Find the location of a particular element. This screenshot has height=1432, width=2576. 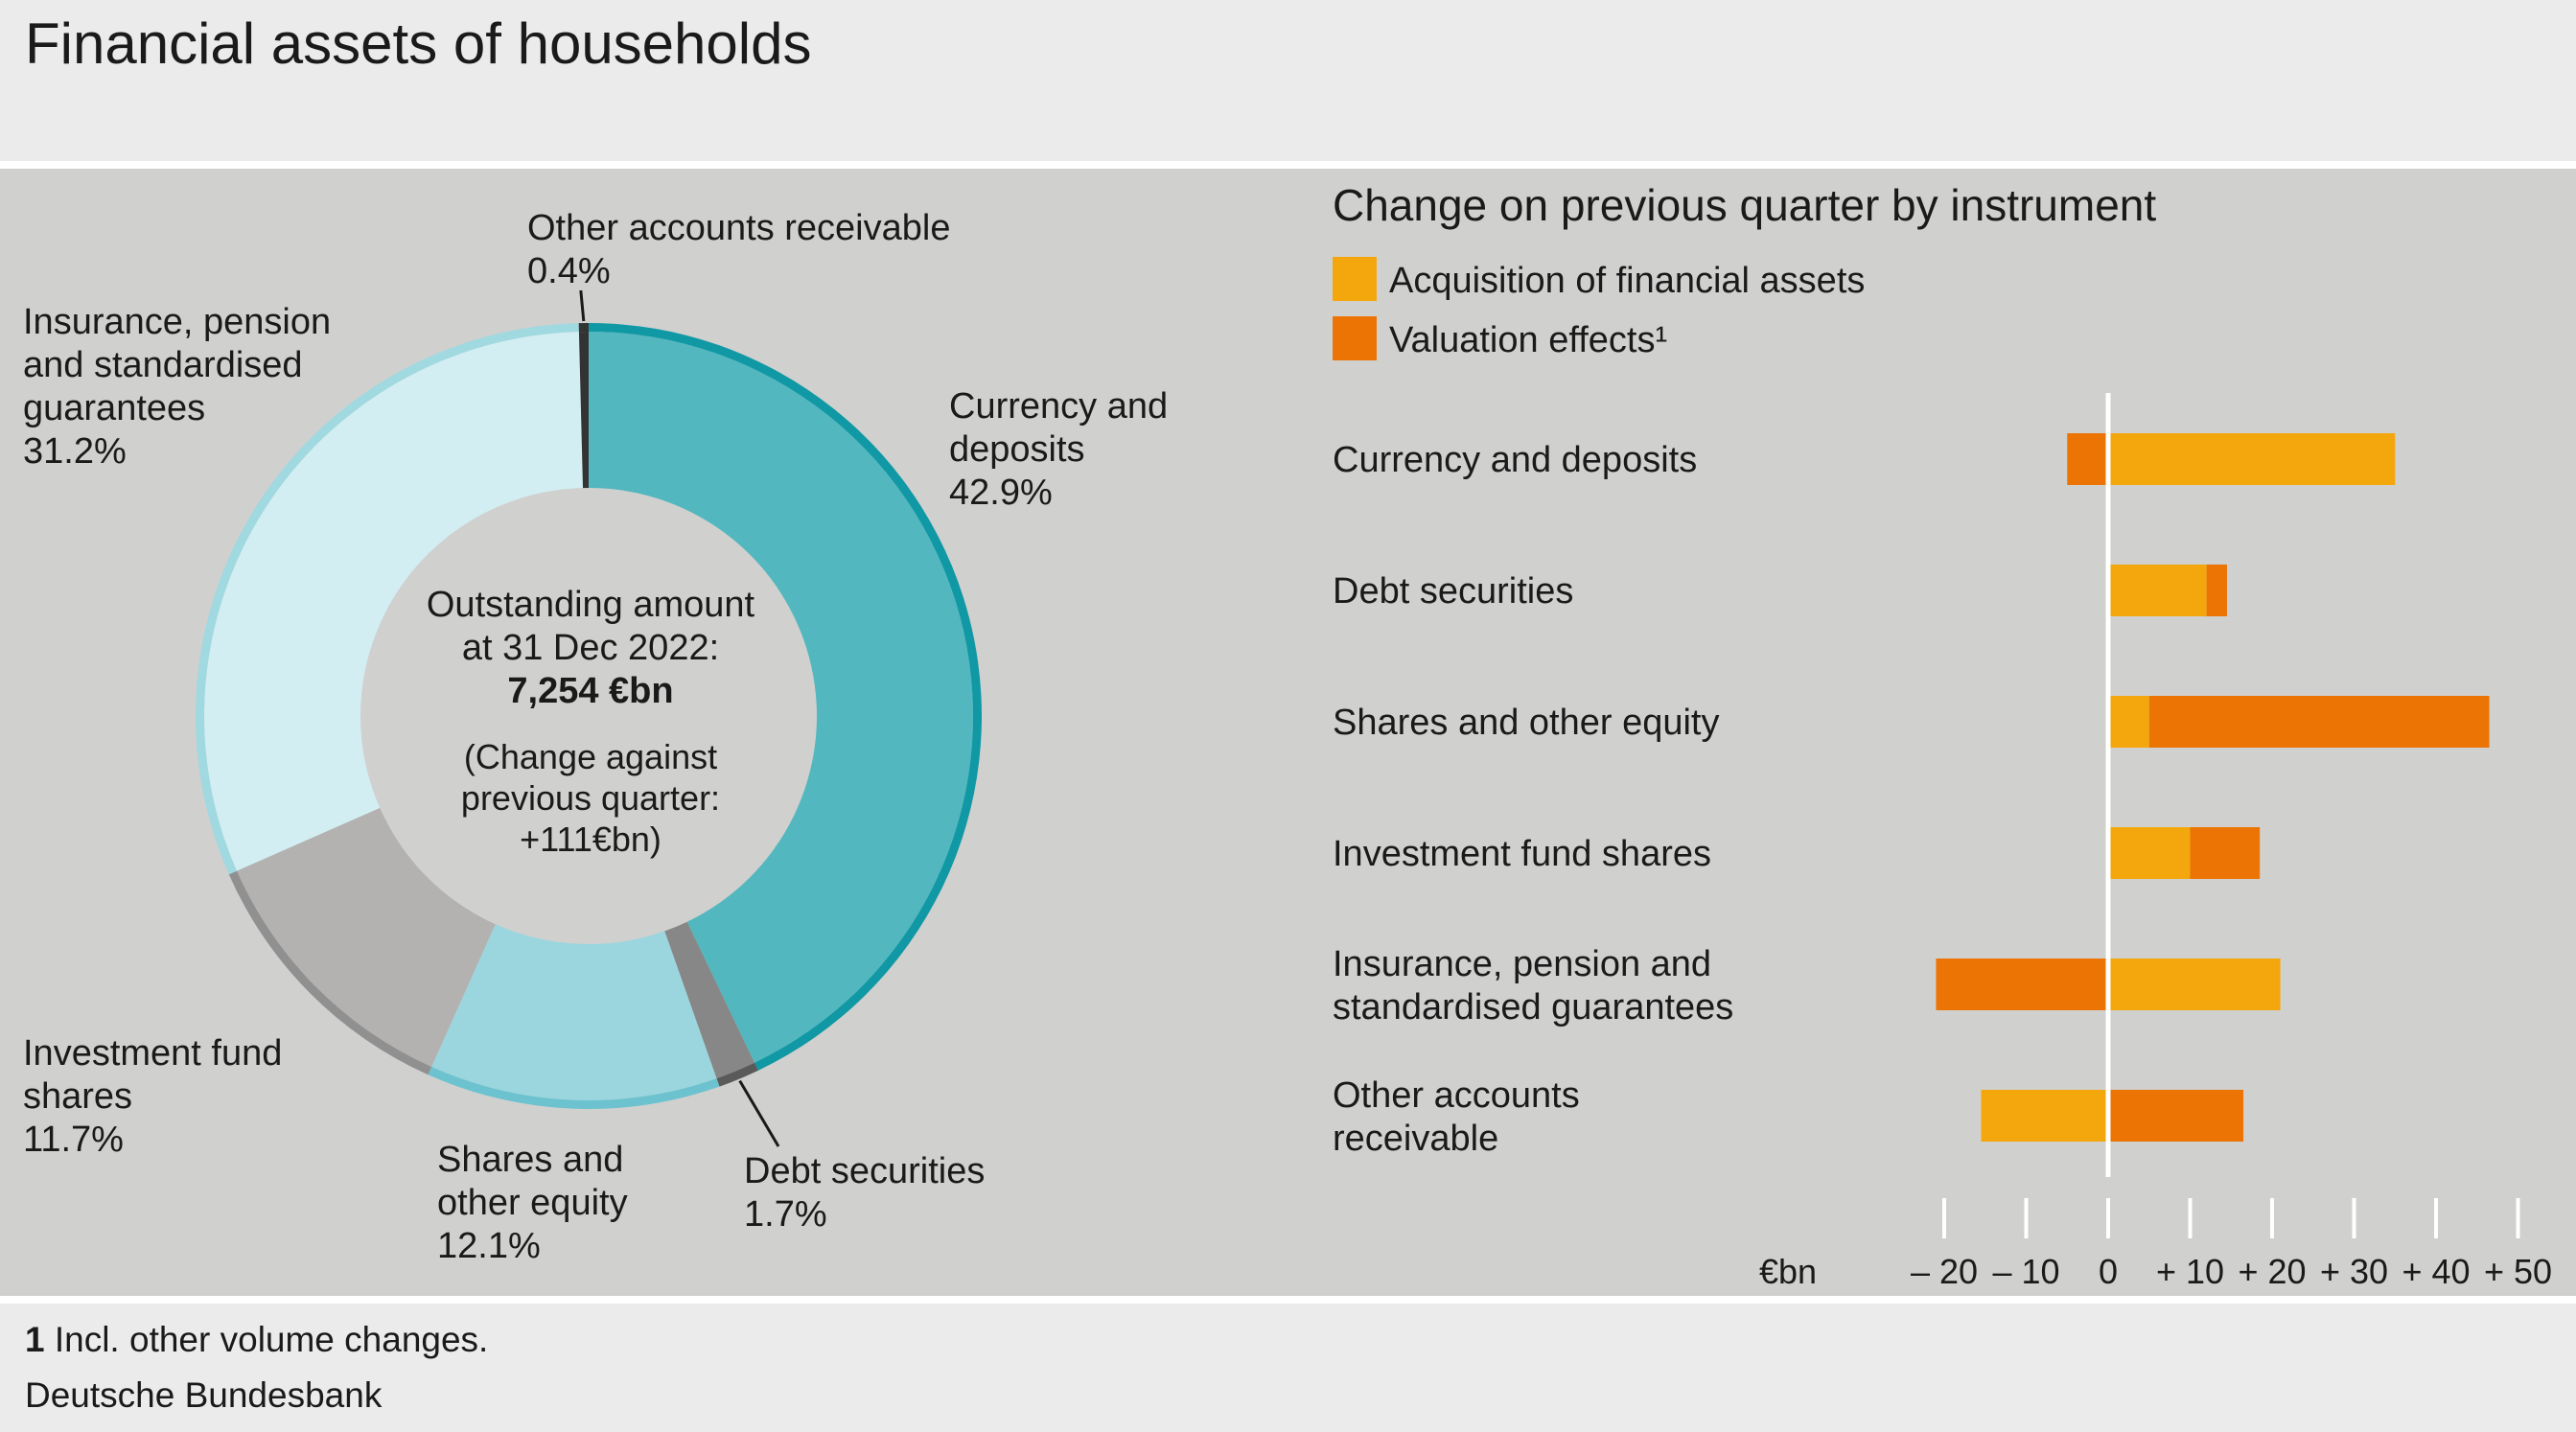

x-tick-label: + 40 is located at coordinates (2436, 1271).